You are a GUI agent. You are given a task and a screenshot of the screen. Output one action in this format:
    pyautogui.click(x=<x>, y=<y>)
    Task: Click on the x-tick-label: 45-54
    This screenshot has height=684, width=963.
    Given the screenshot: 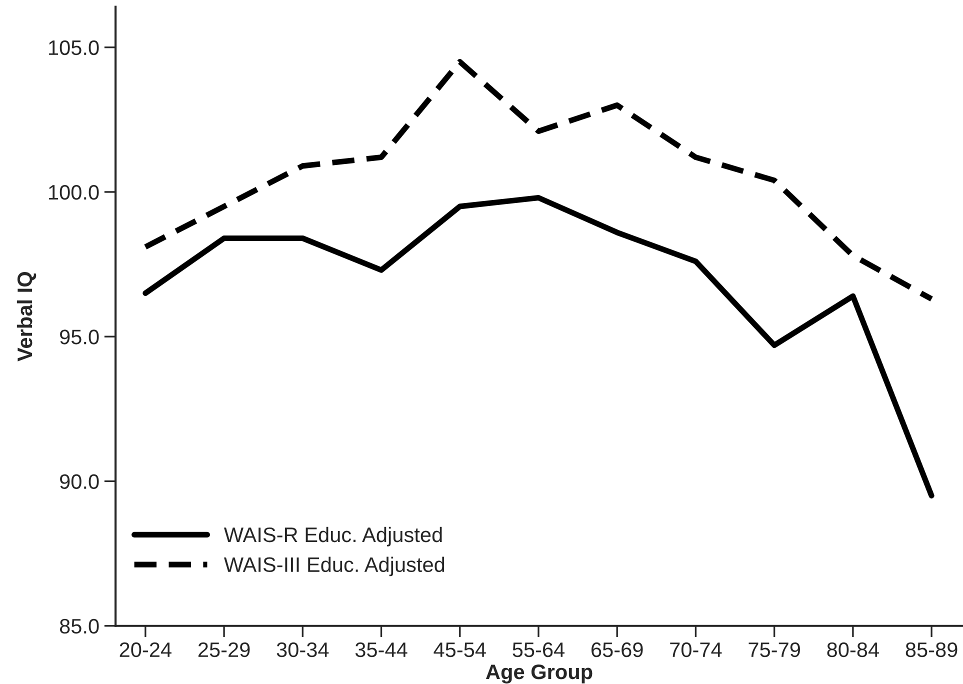 What is the action you would take?
    pyautogui.click(x=460, y=650)
    